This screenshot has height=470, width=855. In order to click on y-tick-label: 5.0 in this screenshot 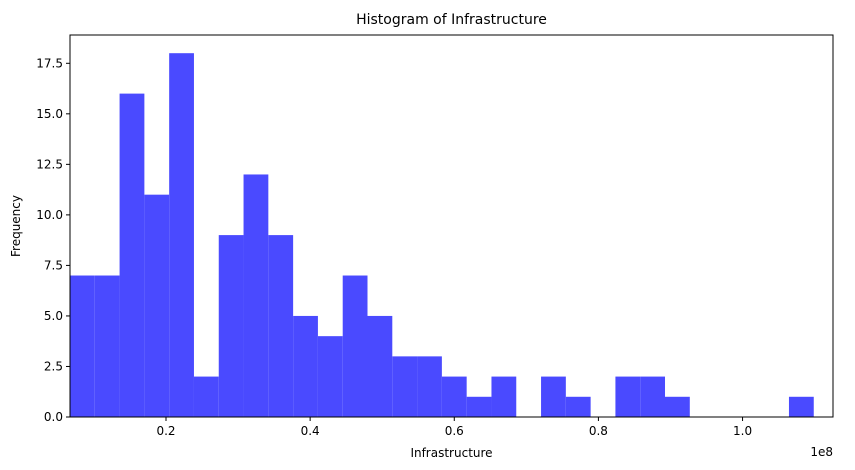, I will do `click(53, 316)`.